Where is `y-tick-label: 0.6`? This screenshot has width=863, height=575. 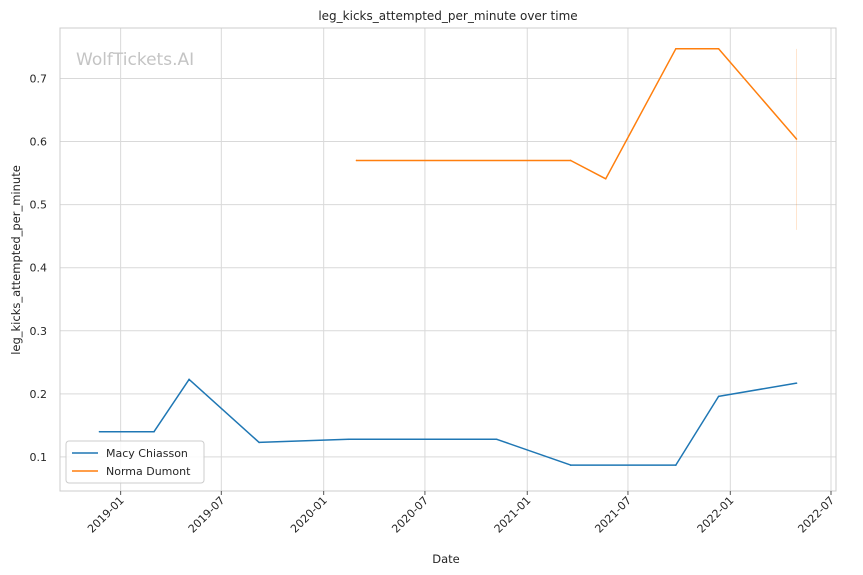 y-tick-label: 0.6 is located at coordinates (39, 142).